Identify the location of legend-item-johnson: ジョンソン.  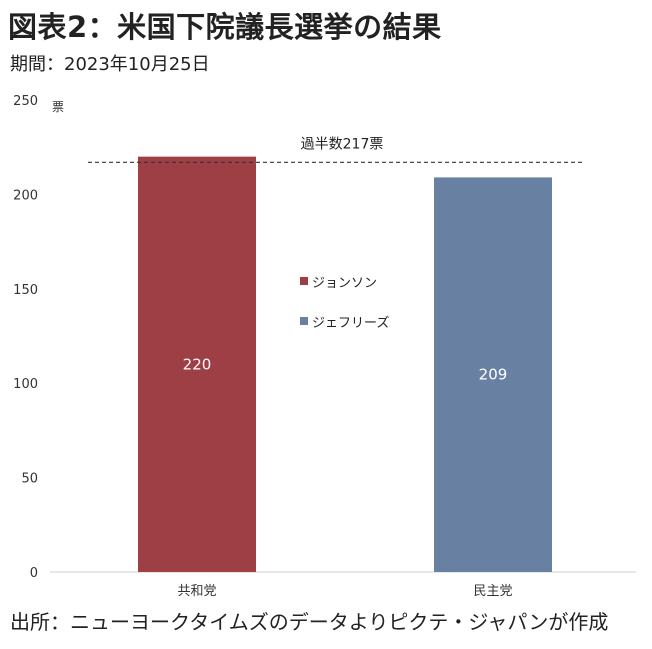
(344, 281).